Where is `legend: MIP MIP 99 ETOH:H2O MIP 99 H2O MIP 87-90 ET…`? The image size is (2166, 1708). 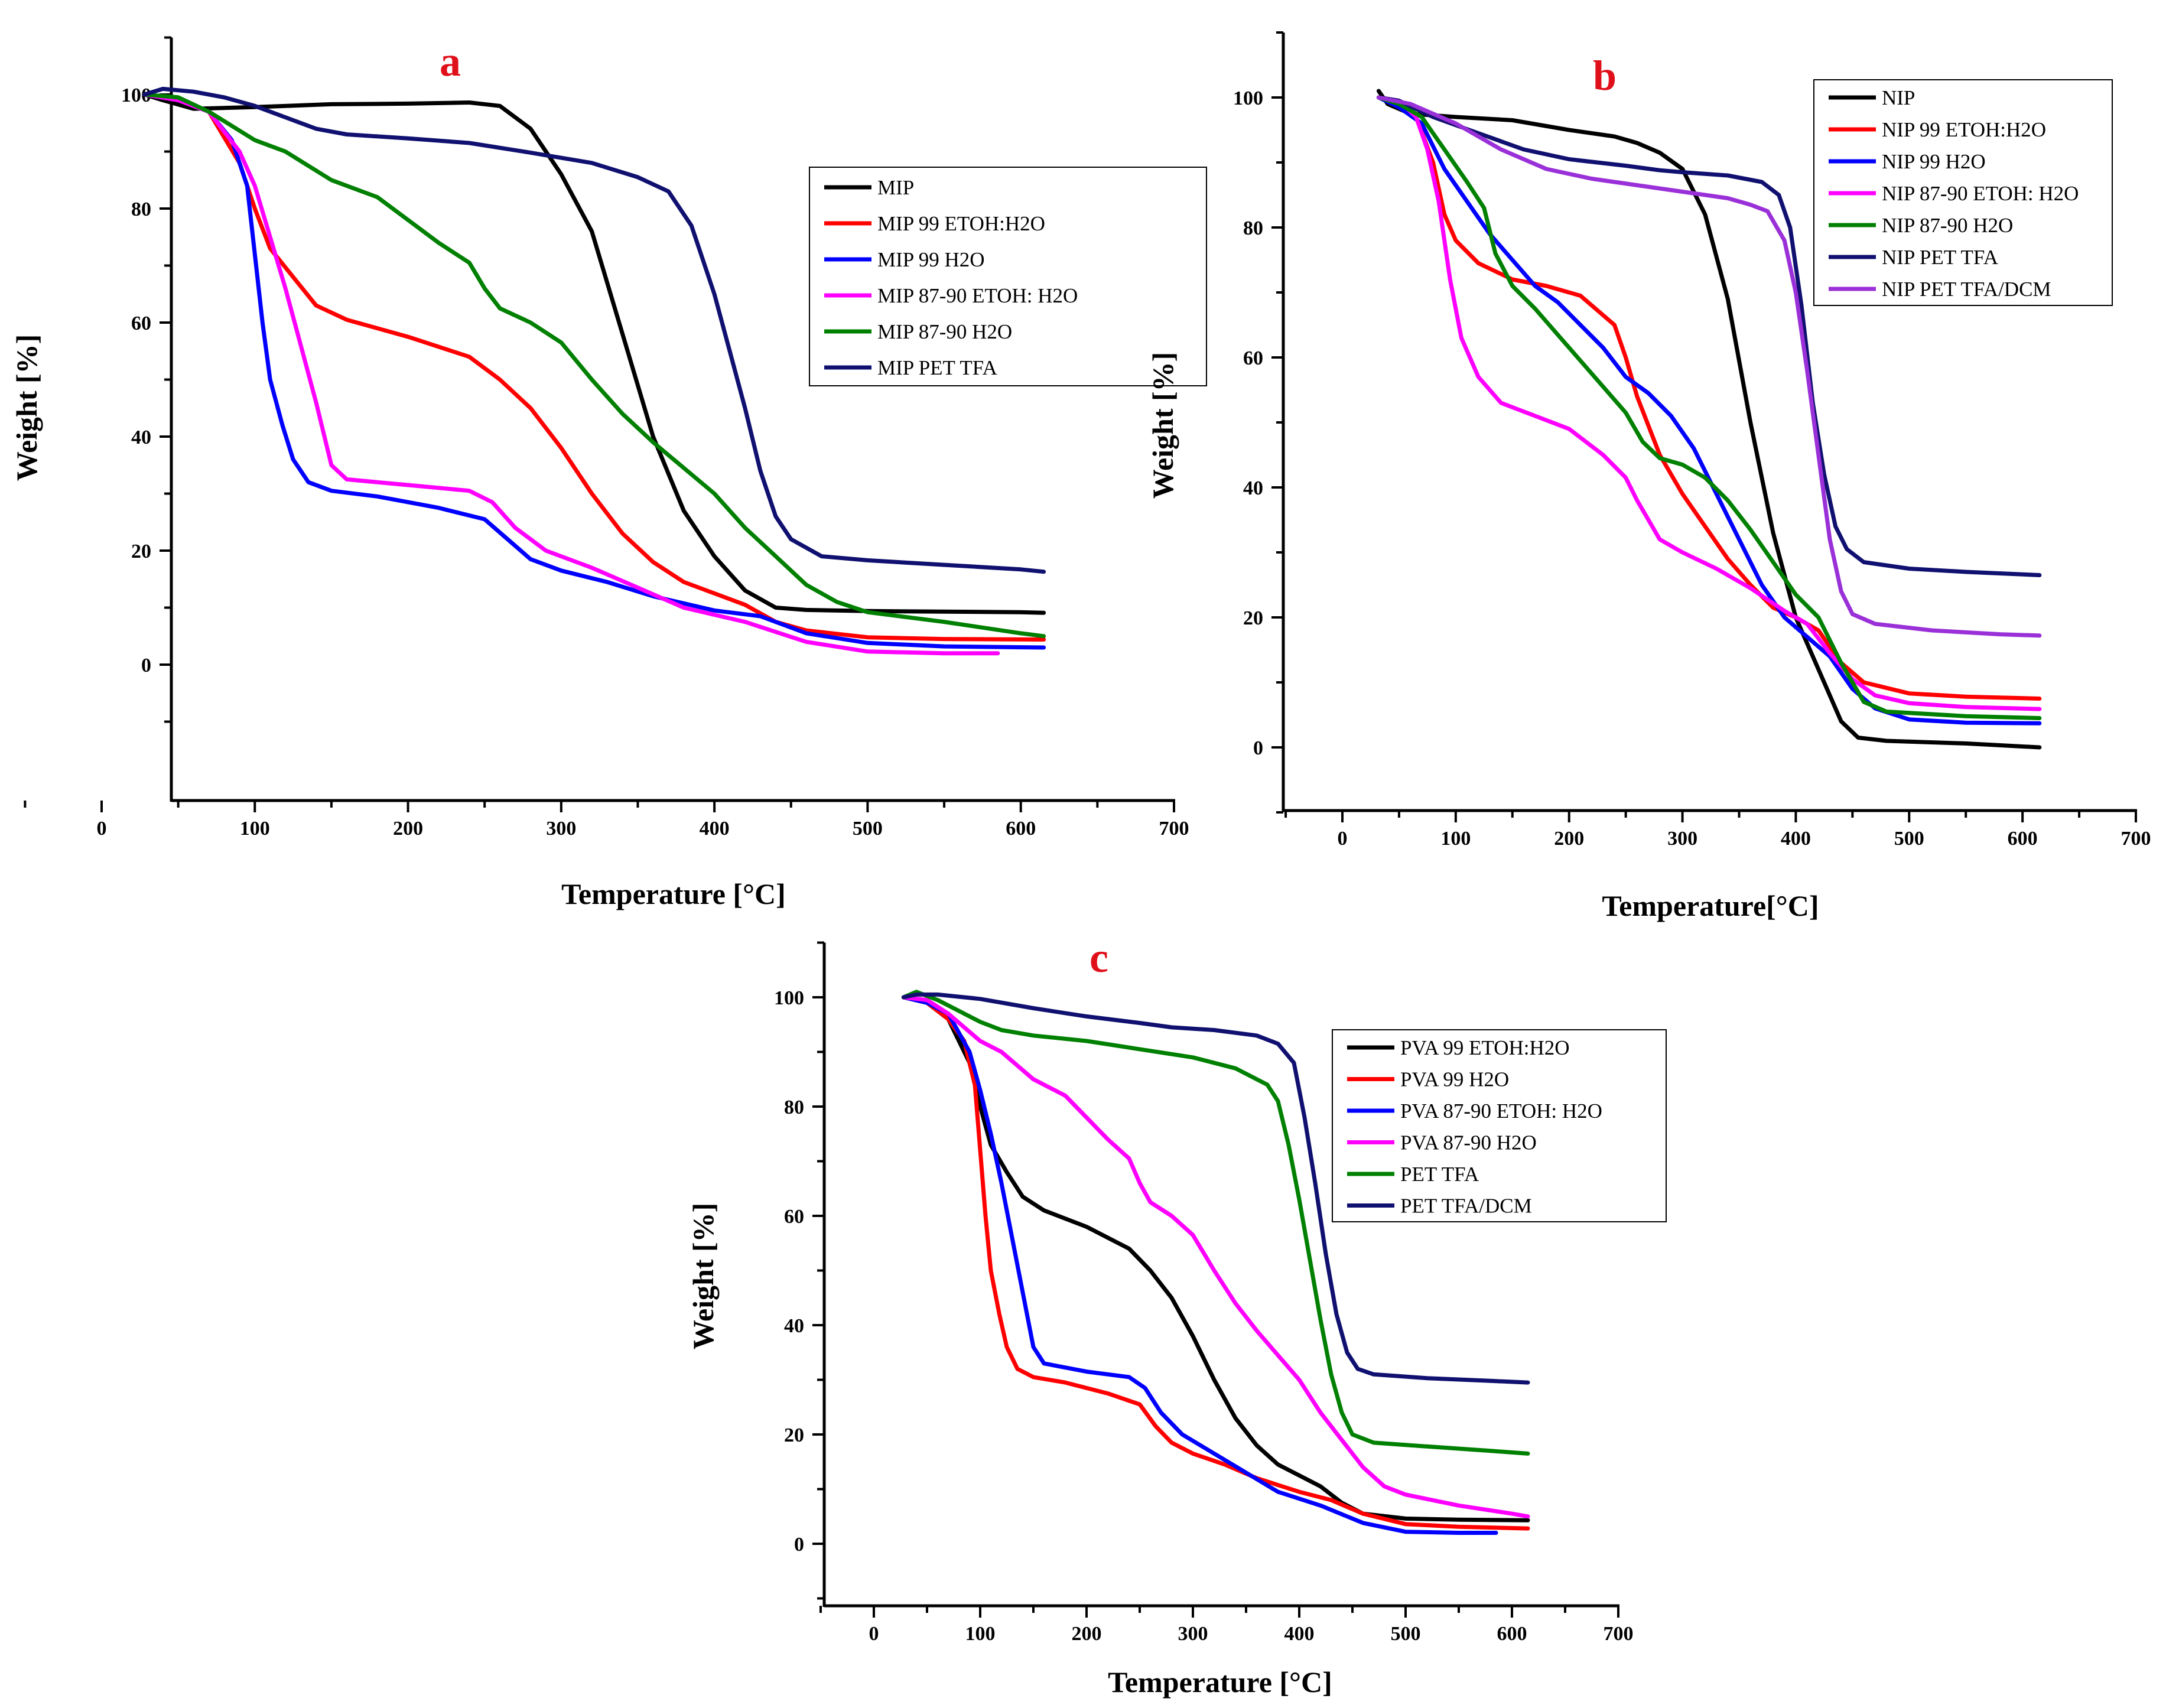
legend: MIP MIP 99 ETOH:H2O MIP 99 H2O MIP 87-90 ET… is located at coordinates (1008, 276).